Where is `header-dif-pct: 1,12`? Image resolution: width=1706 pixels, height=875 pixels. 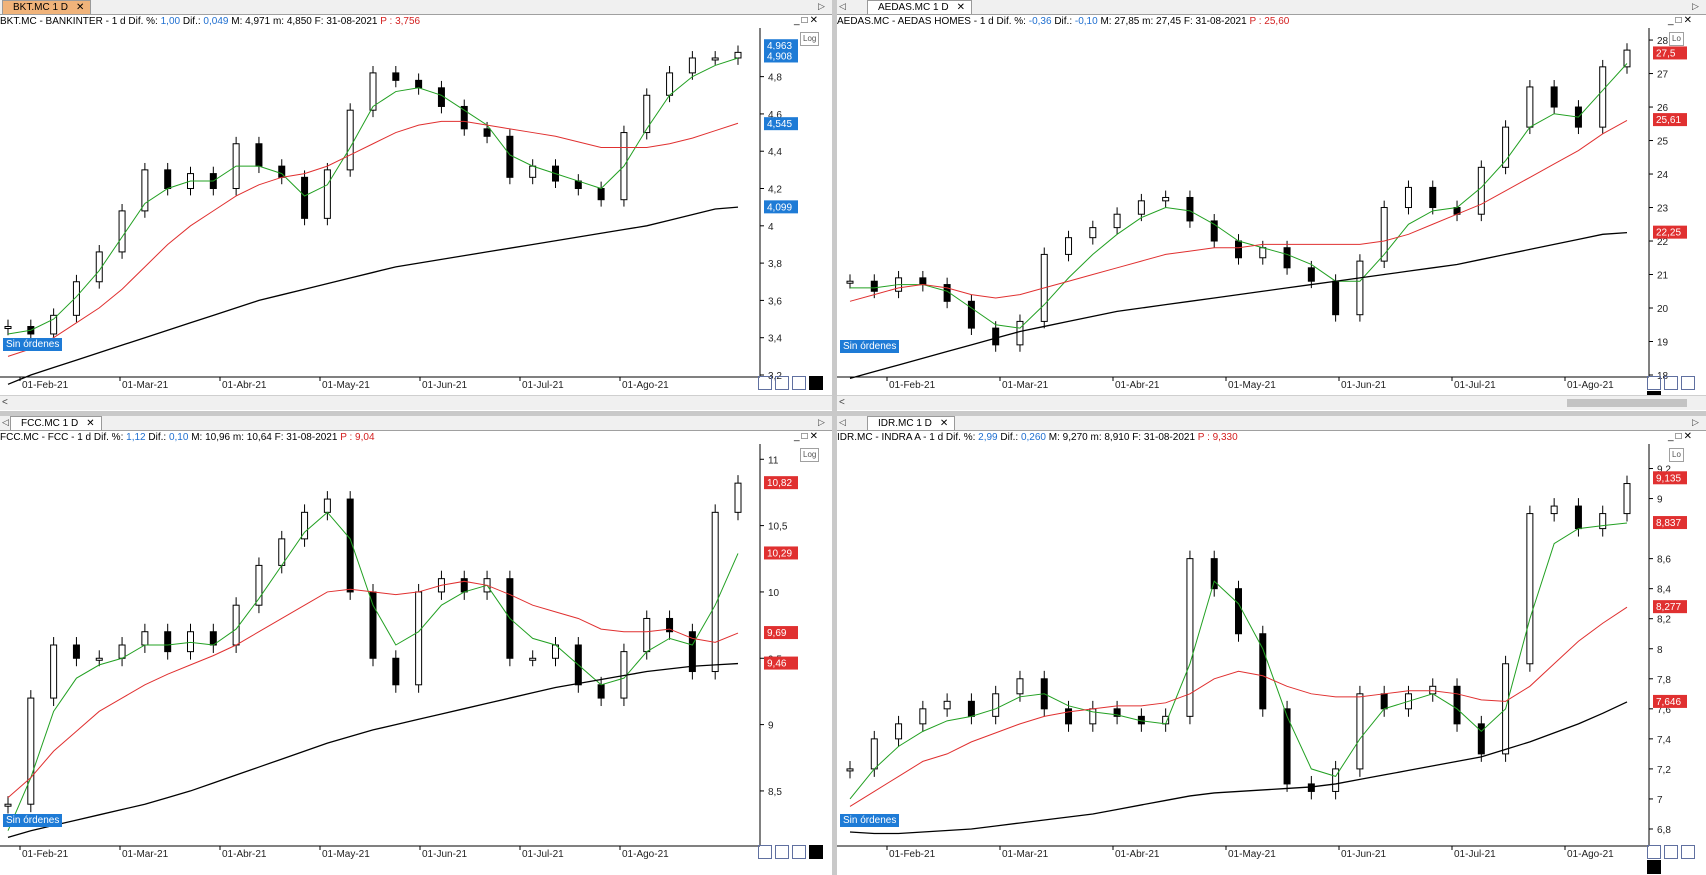
header-dif-pct: 1,12 is located at coordinates (136, 437).